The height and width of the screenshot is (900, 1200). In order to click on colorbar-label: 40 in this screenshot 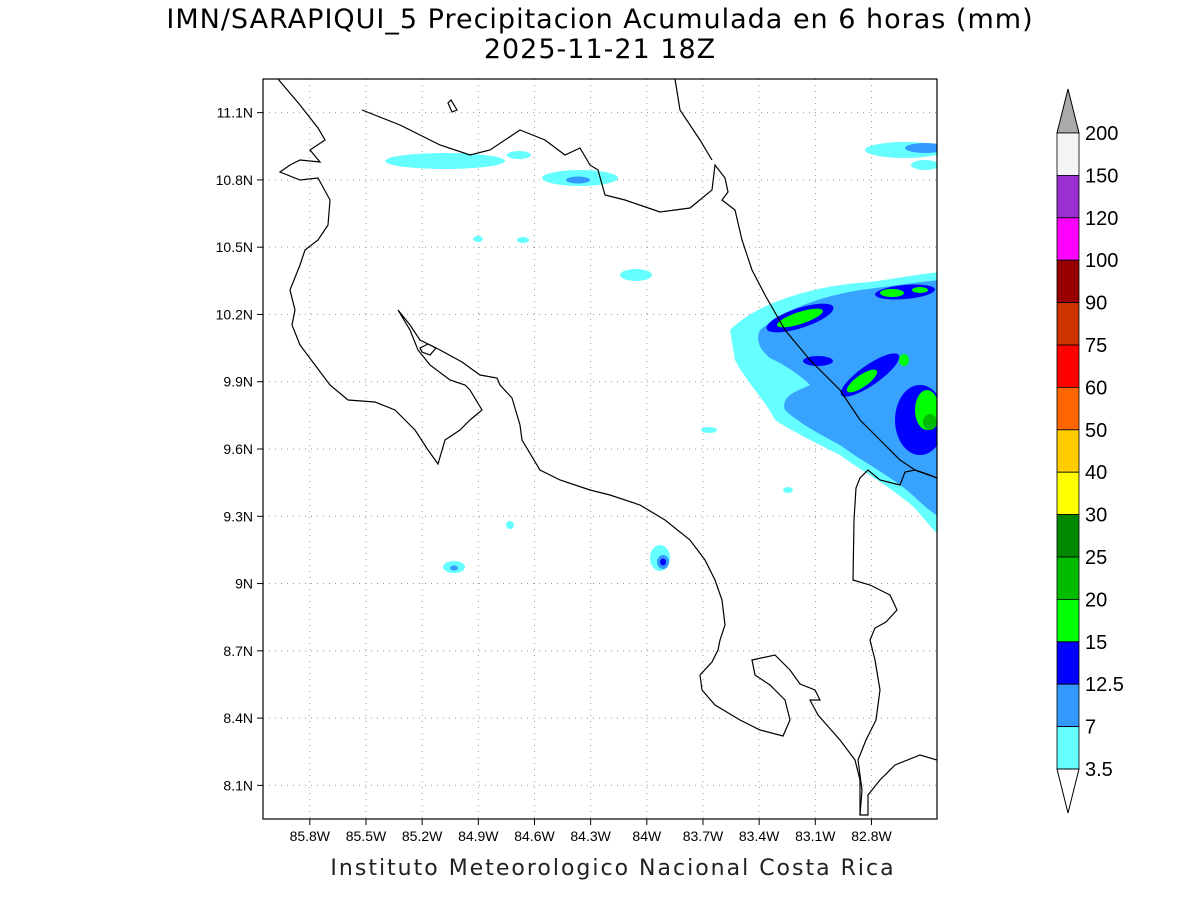, I will do `click(1096, 473)`.